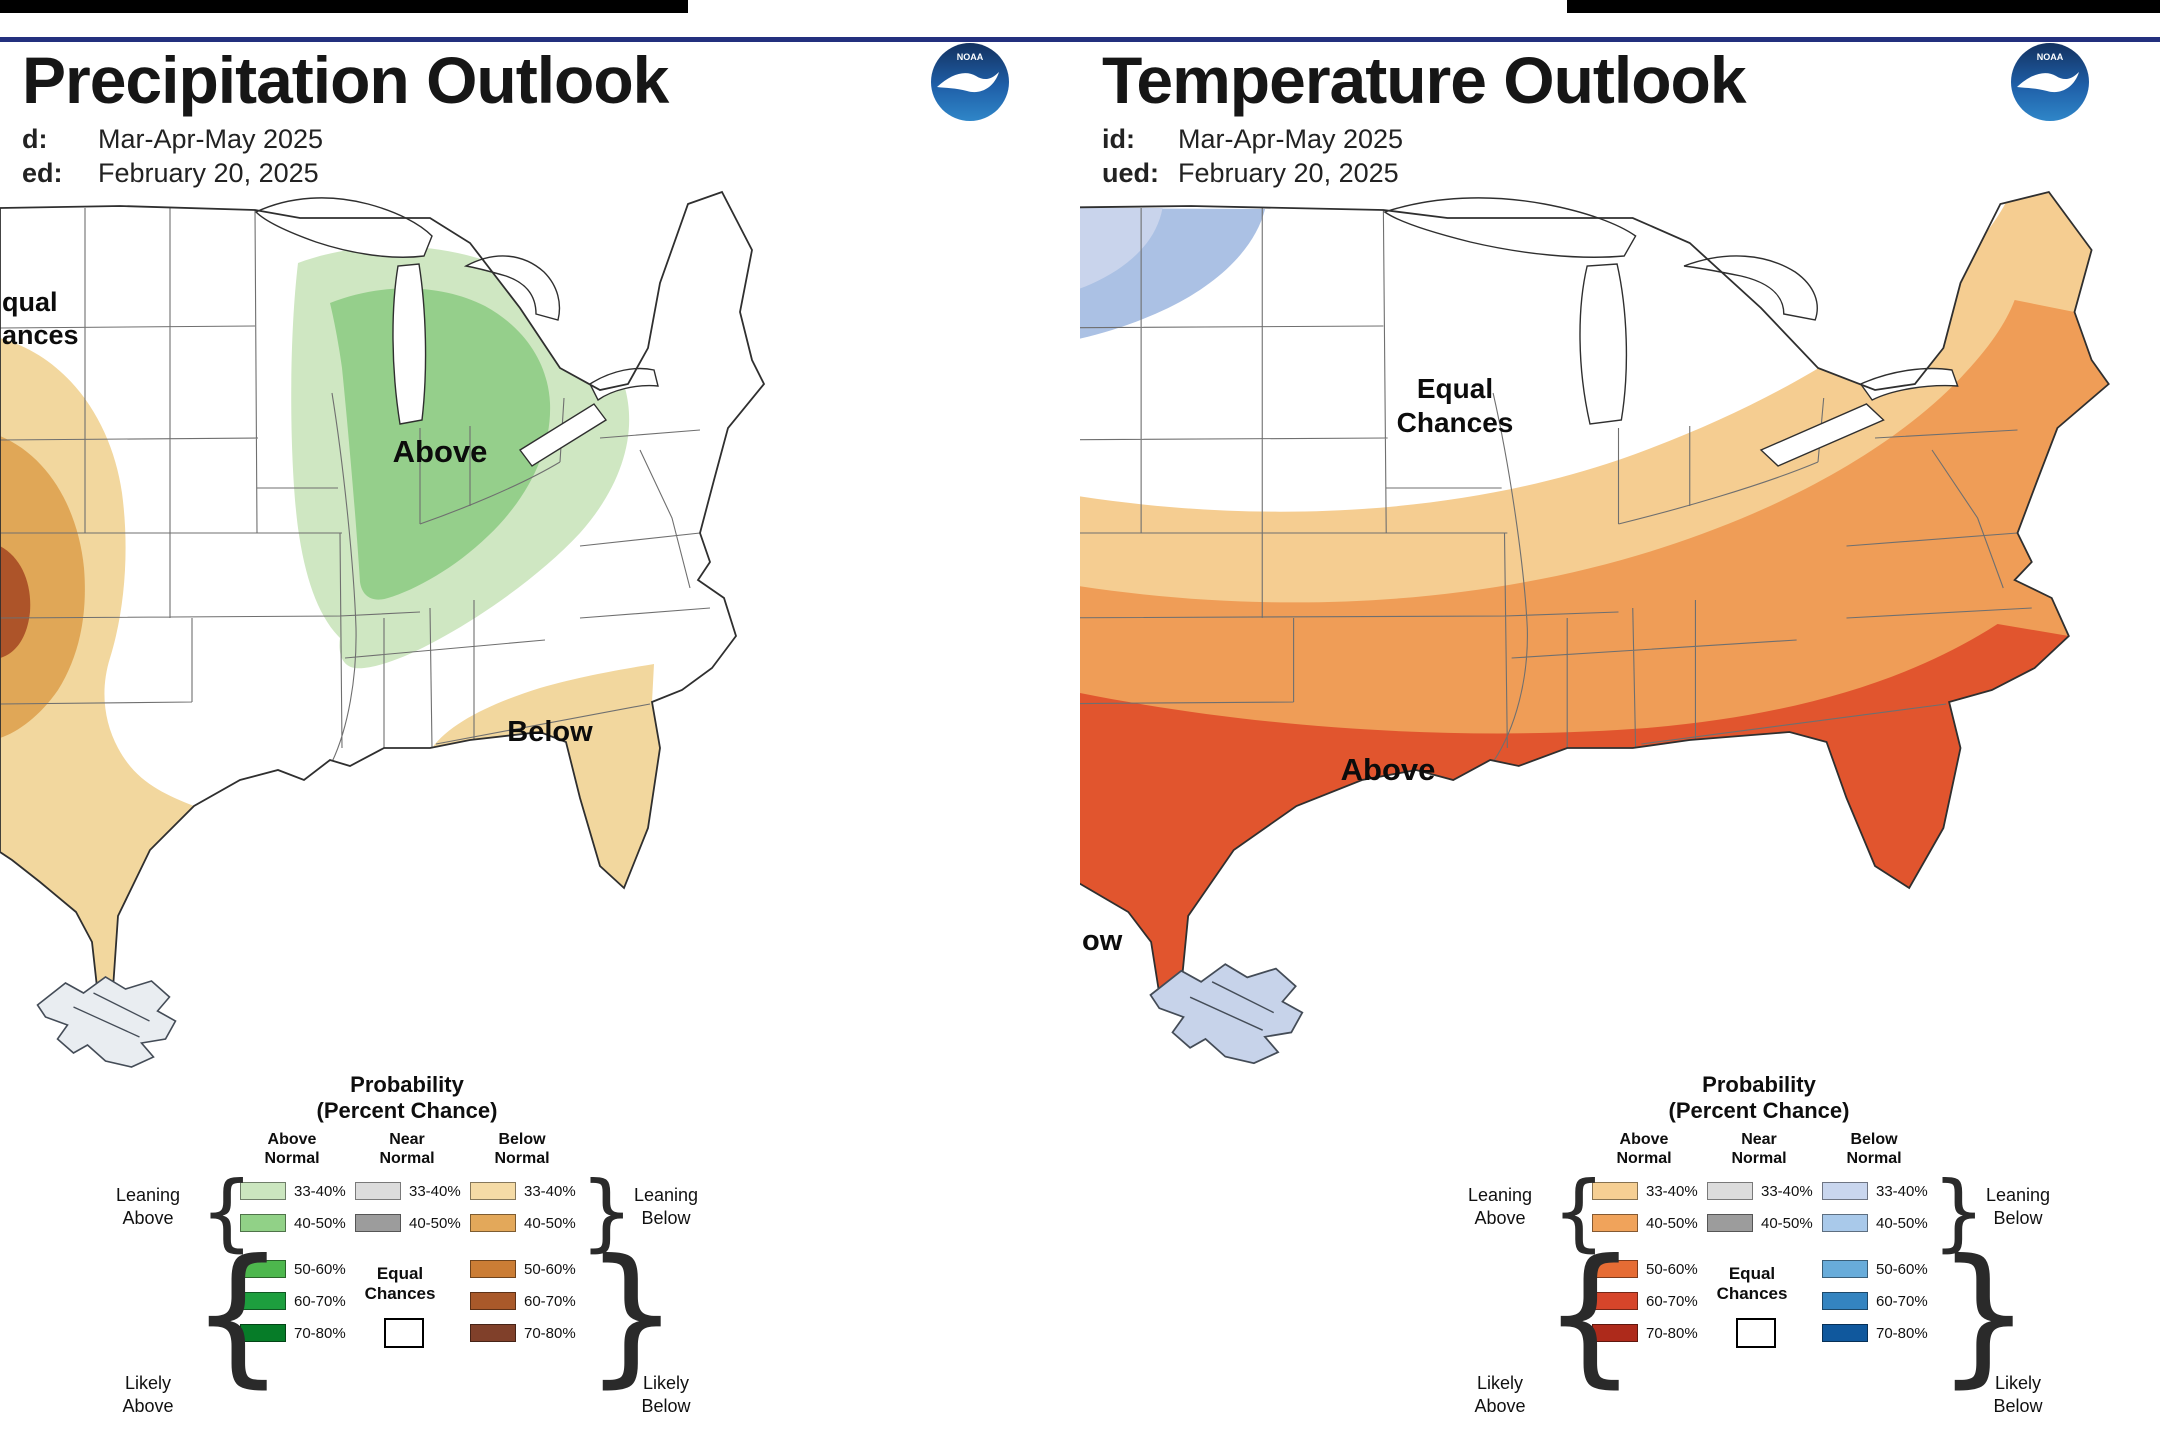  Describe the element at coordinates (1671, 332) in the screenshot. I see `great-lakes` at that location.